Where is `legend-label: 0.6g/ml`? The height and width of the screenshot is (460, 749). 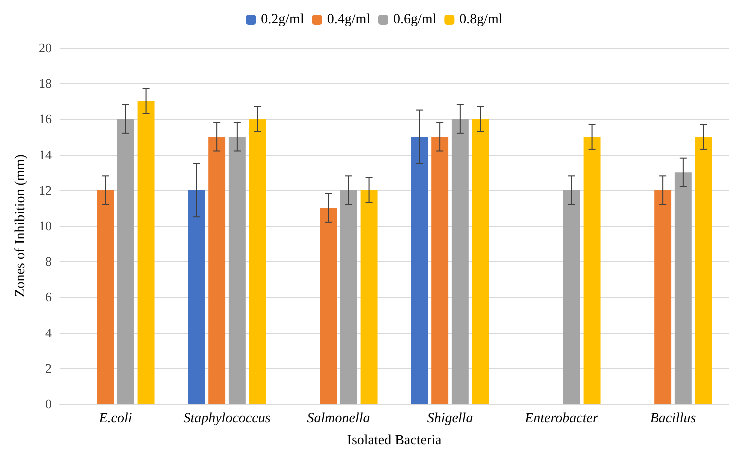 legend-label: 0.6g/ml is located at coordinates (415, 20).